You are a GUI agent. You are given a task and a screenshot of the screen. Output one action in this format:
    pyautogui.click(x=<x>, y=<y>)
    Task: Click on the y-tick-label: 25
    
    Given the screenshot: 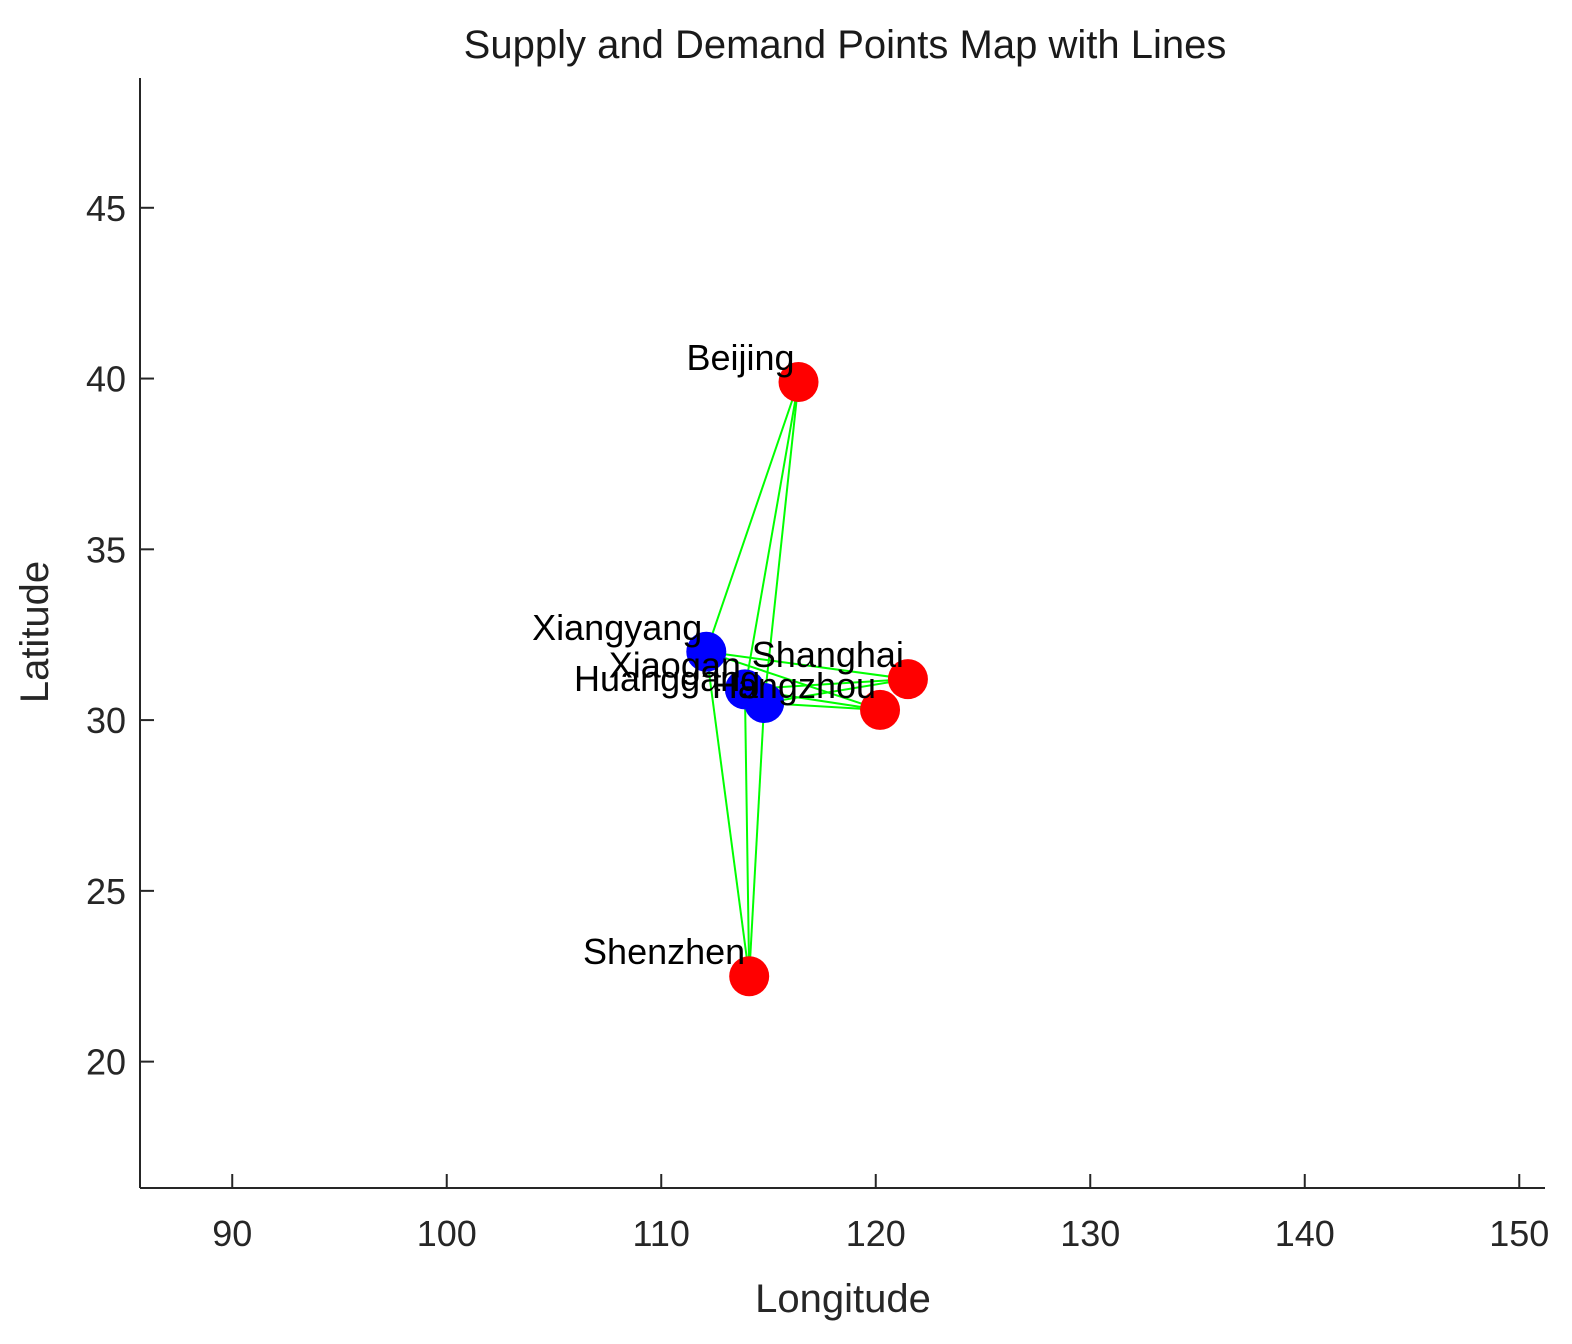 What is the action you would take?
    pyautogui.click(x=106, y=891)
    